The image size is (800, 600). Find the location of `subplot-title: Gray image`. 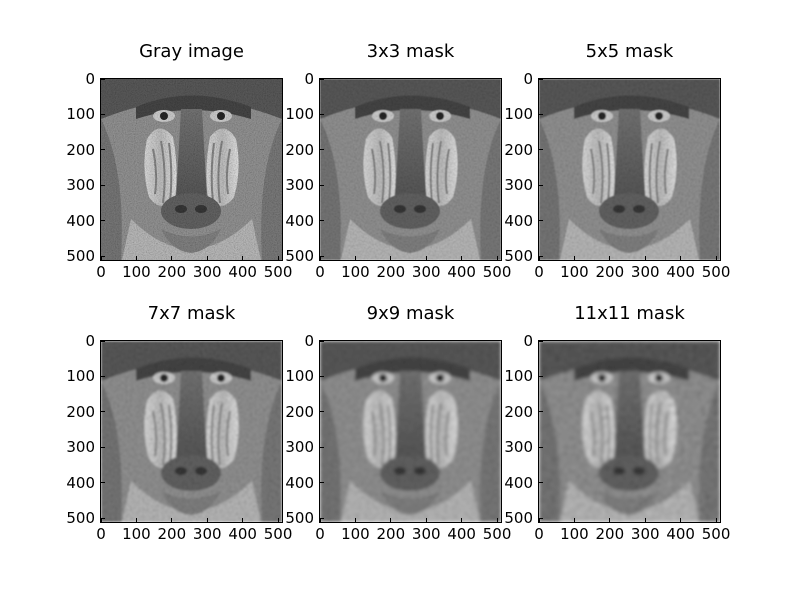

subplot-title: Gray image is located at coordinates (191, 51).